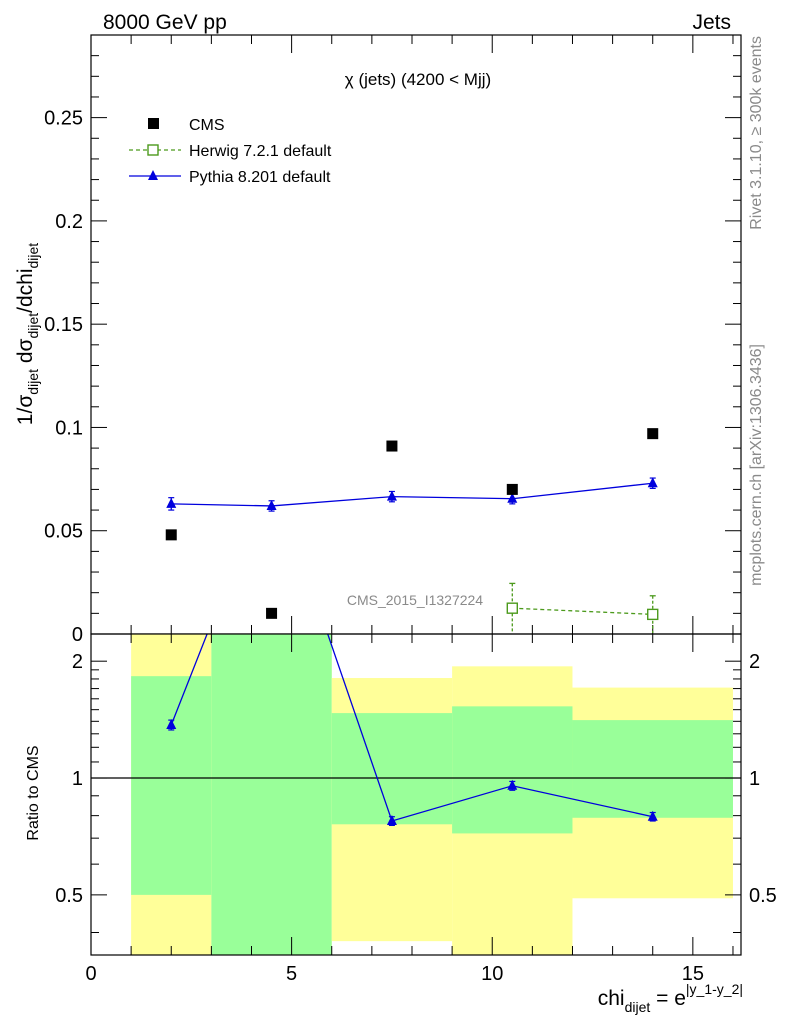 This screenshot has height=1024, width=786. I want to click on top-y-tick-label: 0.15, so click(63, 325).